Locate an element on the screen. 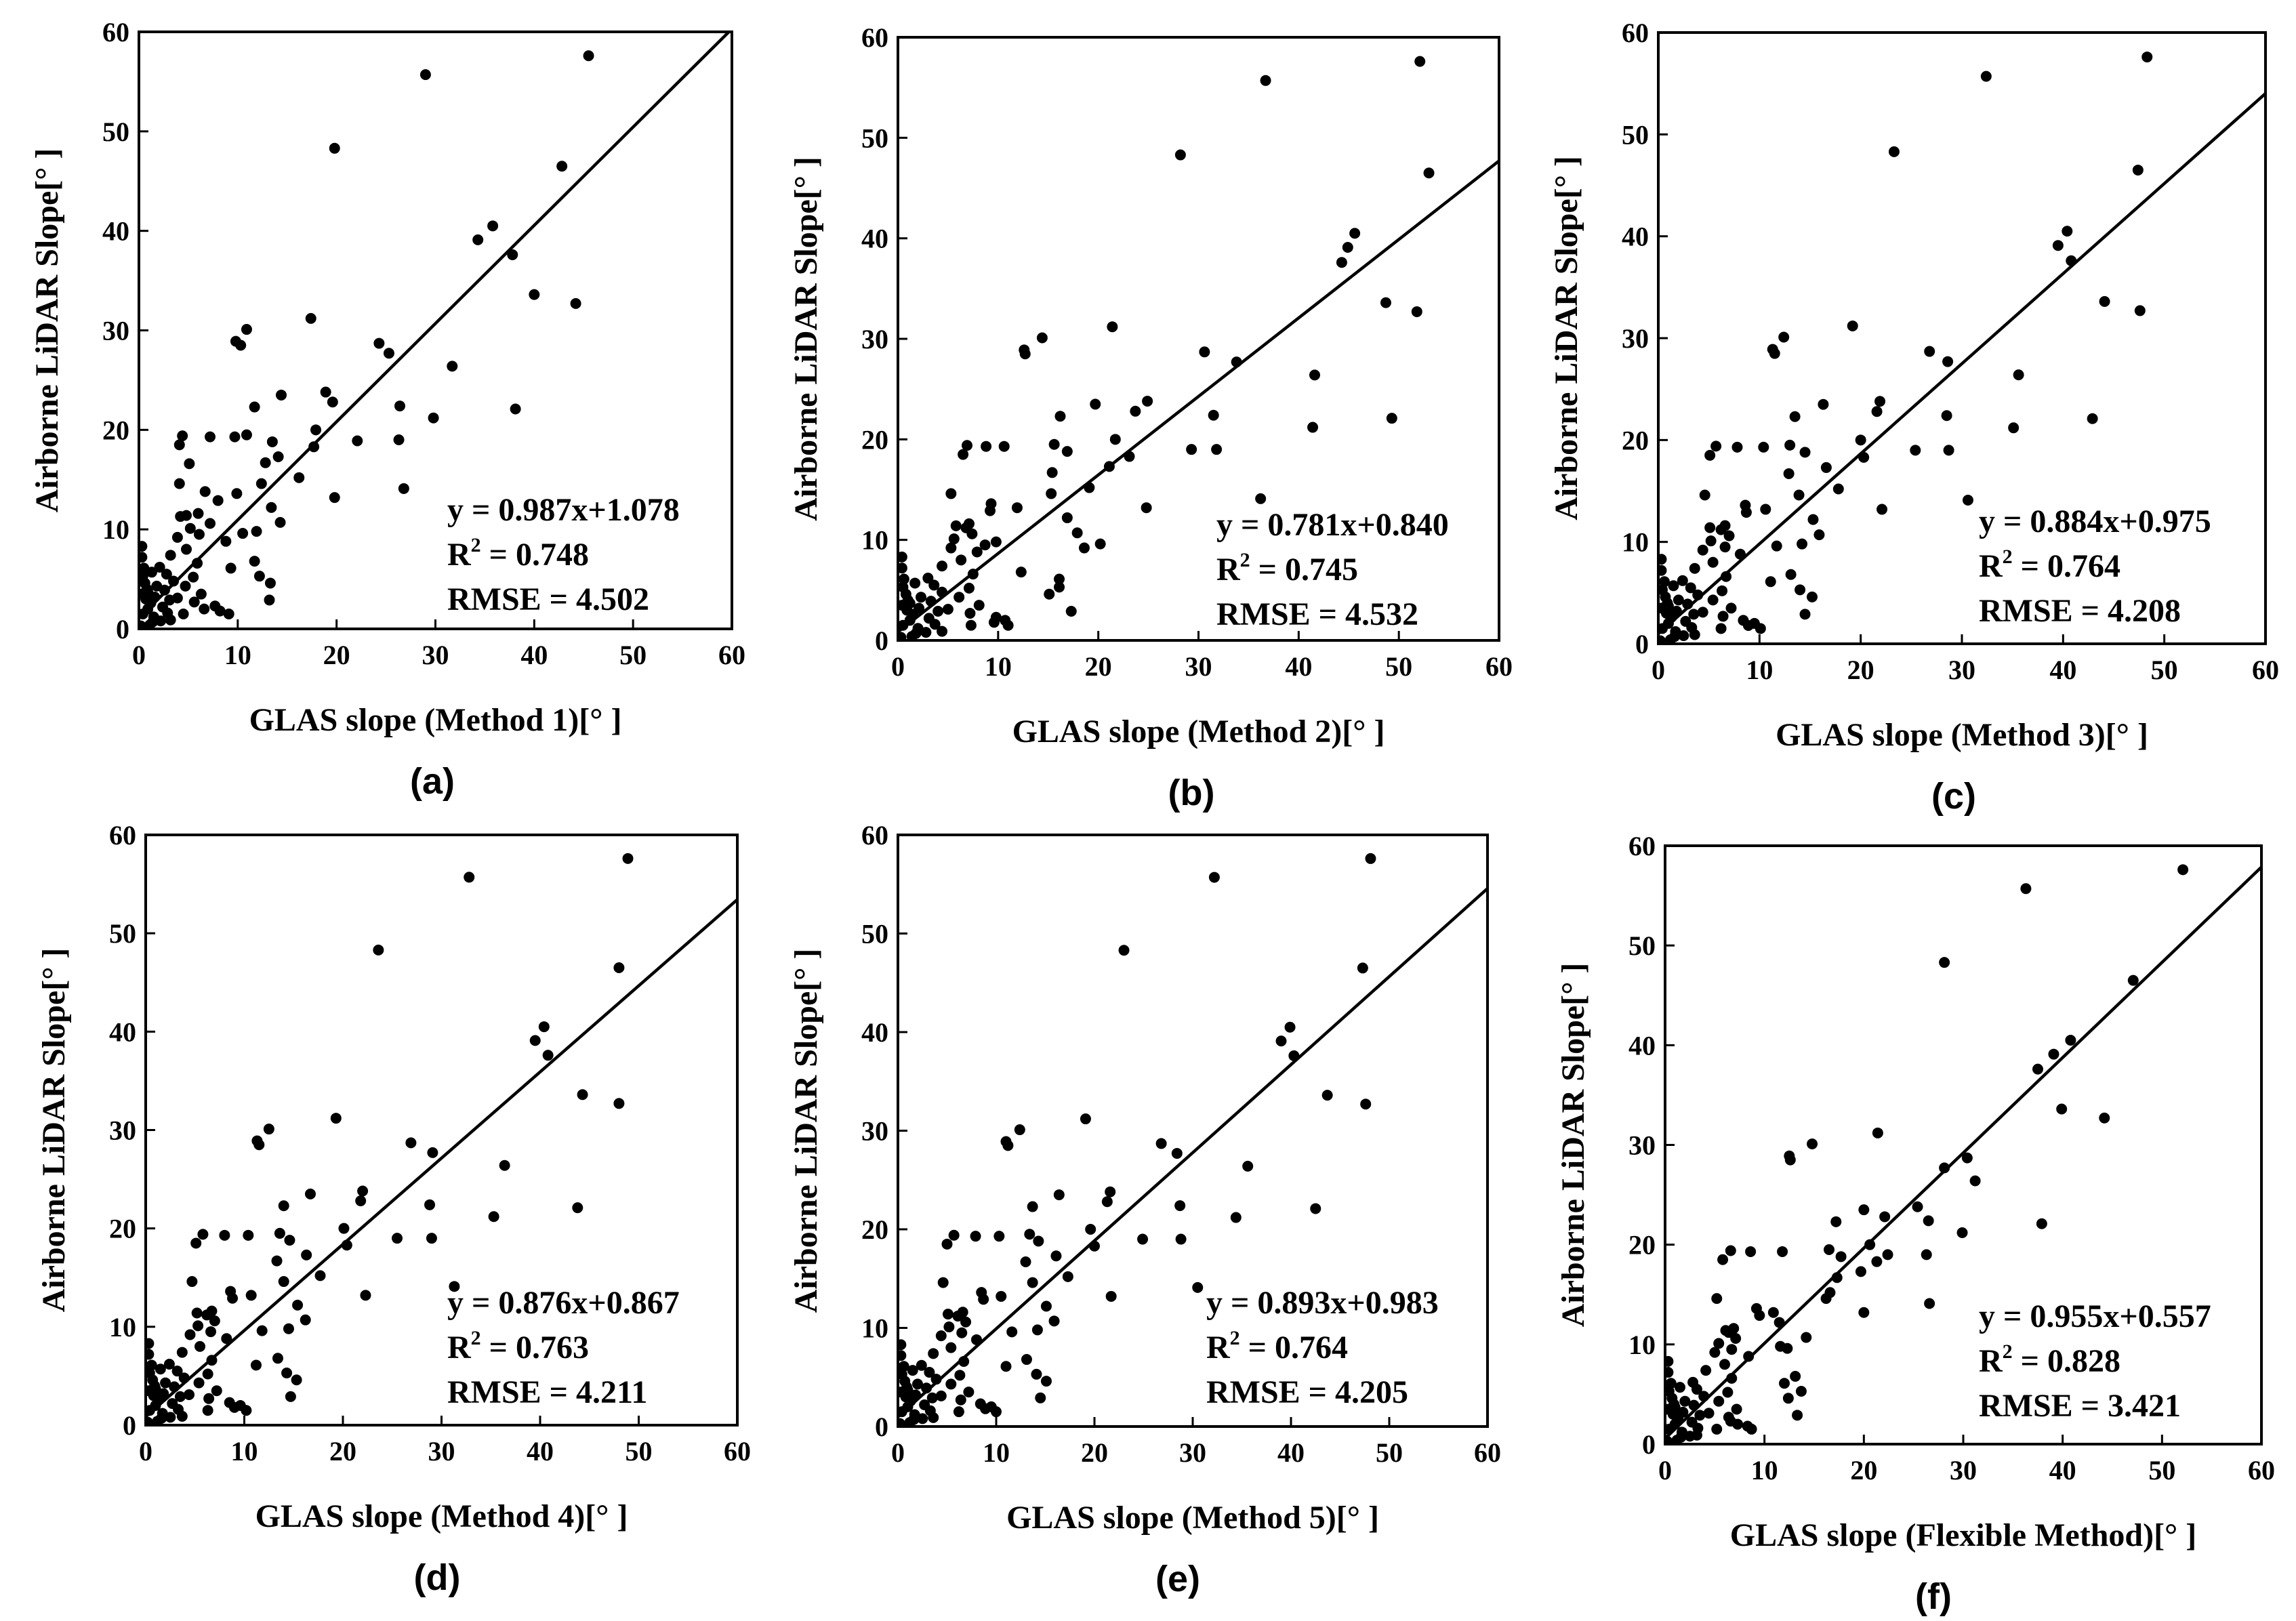 This screenshot has width=2296, height=1621. r-squared-prefix: R is located at coordinates (459, 555).